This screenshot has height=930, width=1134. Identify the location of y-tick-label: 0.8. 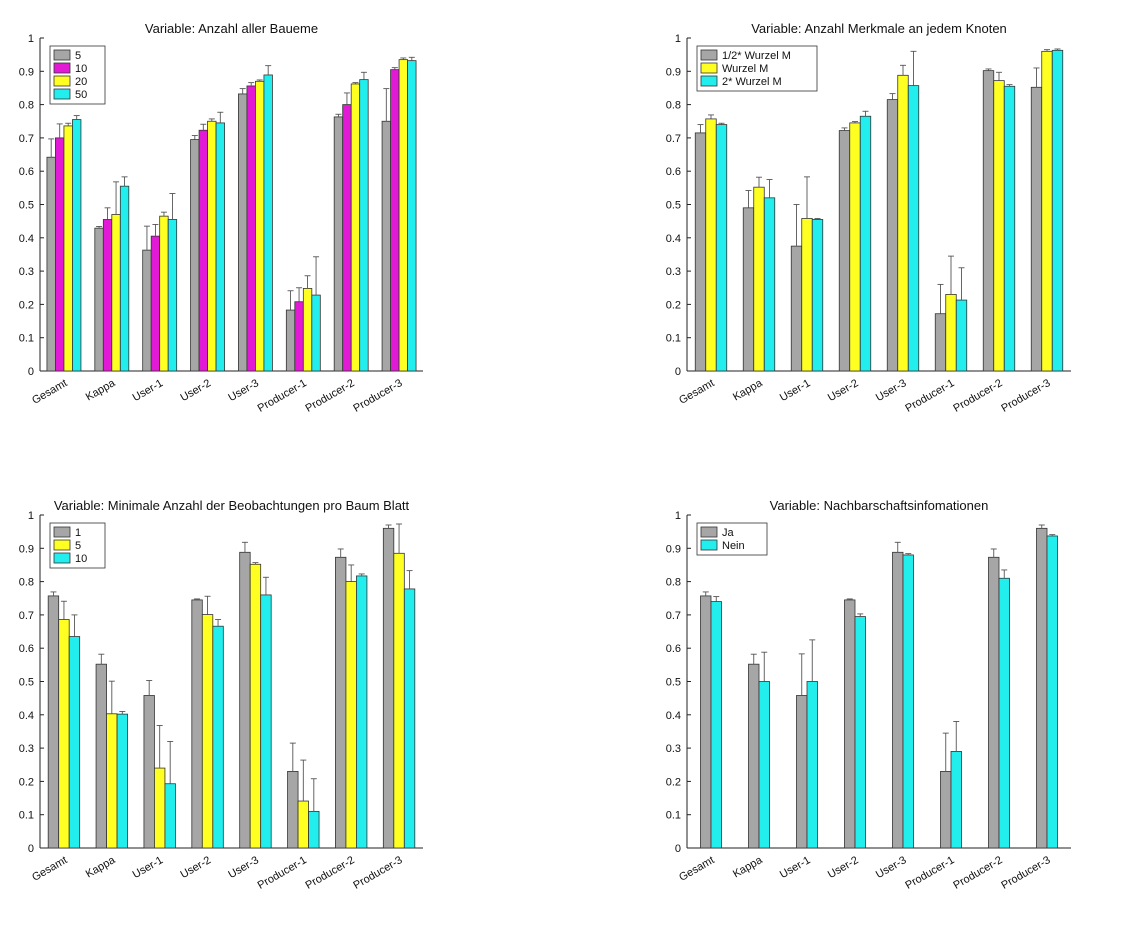
(26, 106).